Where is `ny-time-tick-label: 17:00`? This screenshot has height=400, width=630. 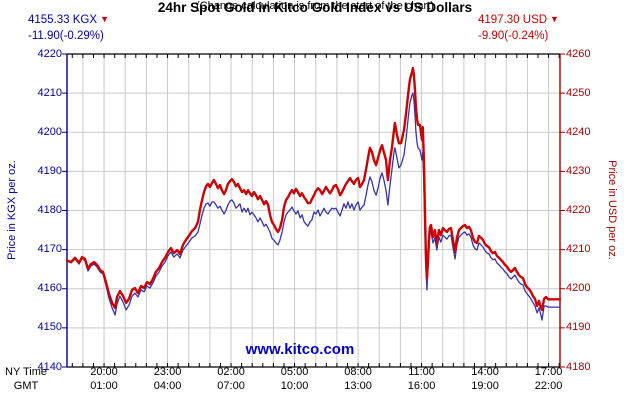 ny-time-tick-label: 17:00 is located at coordinates (548, 372).